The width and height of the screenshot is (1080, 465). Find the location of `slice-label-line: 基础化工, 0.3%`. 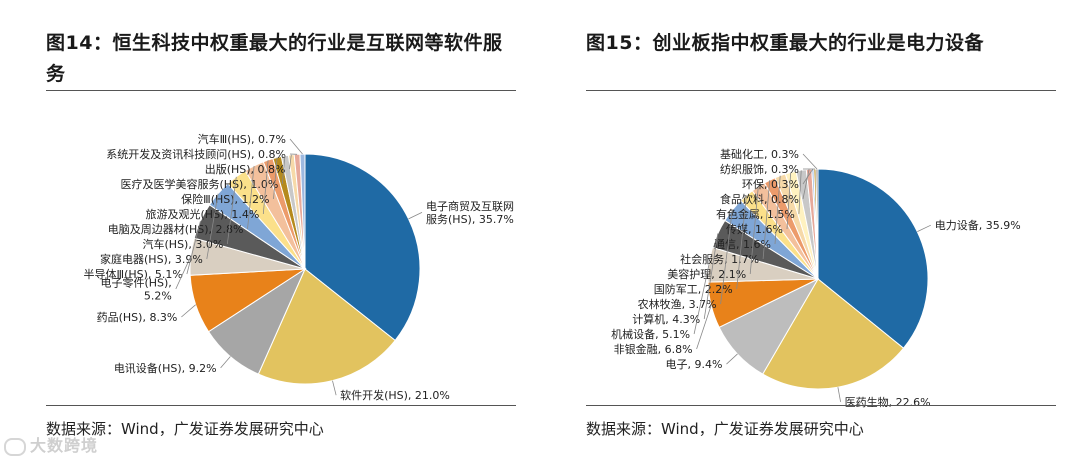

slice-label-line: 基础化工, 0.3% is located at coordinates (759, 154).